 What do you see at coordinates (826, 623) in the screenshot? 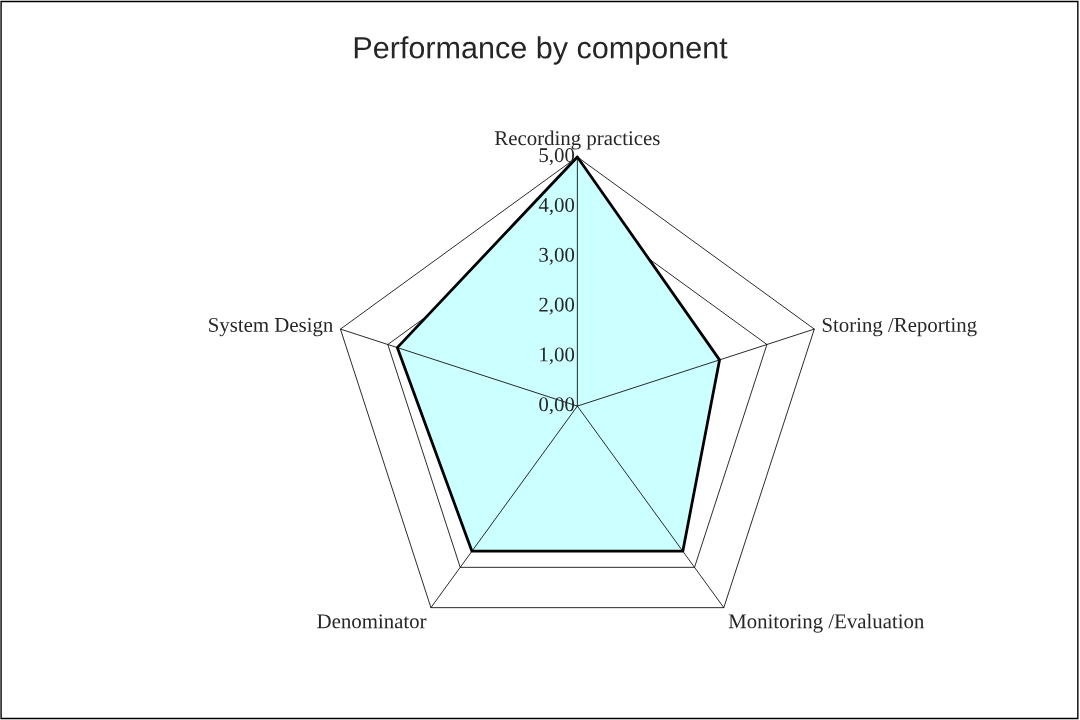
I see `spoke-label: Monitoring /Evaluation` at bounding box center [826, 623].